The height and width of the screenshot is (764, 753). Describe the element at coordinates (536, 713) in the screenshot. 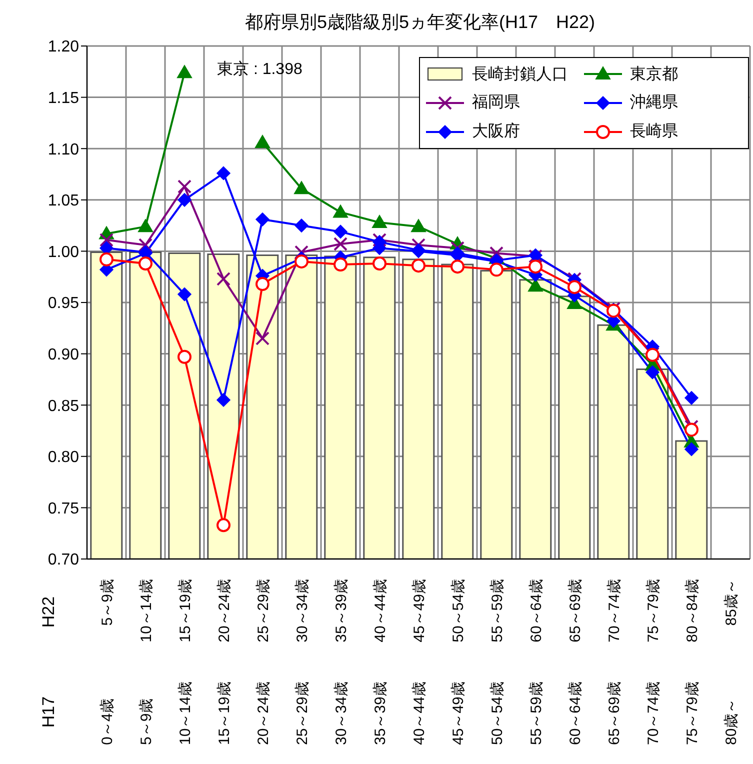

I see `text: 55～59歳` at that location.